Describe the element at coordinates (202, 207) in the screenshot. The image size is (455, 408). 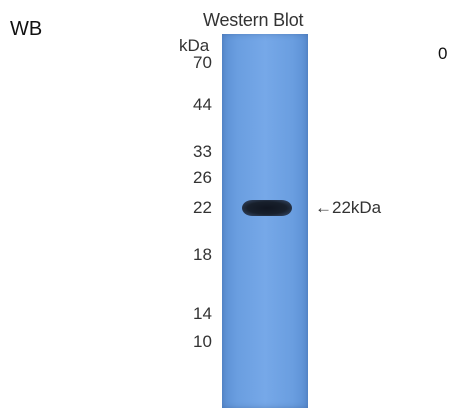
I see `marker-22: 22` at that location.